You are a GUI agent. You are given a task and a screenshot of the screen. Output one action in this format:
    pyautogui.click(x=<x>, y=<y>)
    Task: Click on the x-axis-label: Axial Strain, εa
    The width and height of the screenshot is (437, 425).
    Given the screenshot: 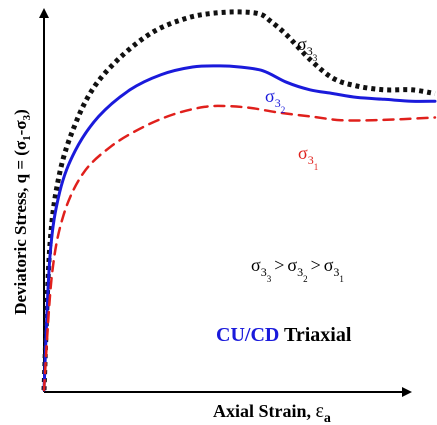 What is the action you would take?
    pyautogui.click(x=272, y=412)
    